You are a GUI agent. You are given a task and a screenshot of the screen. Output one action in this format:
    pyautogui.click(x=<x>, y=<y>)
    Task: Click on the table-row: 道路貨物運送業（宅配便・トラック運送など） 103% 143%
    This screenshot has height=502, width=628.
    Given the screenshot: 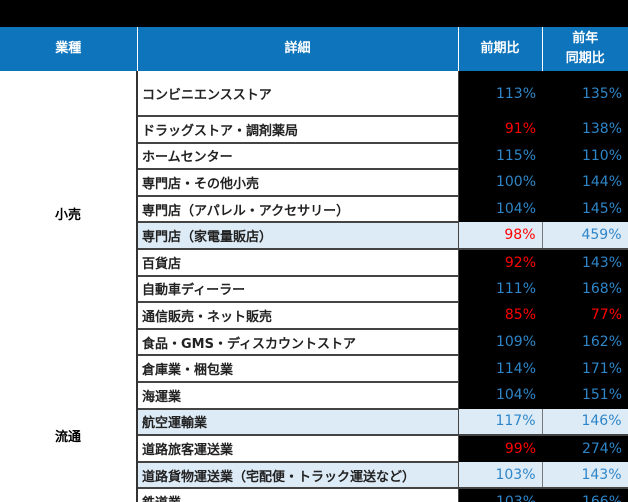 What is the action you would take?
    pyautogui.click(x=314, y=475)
    